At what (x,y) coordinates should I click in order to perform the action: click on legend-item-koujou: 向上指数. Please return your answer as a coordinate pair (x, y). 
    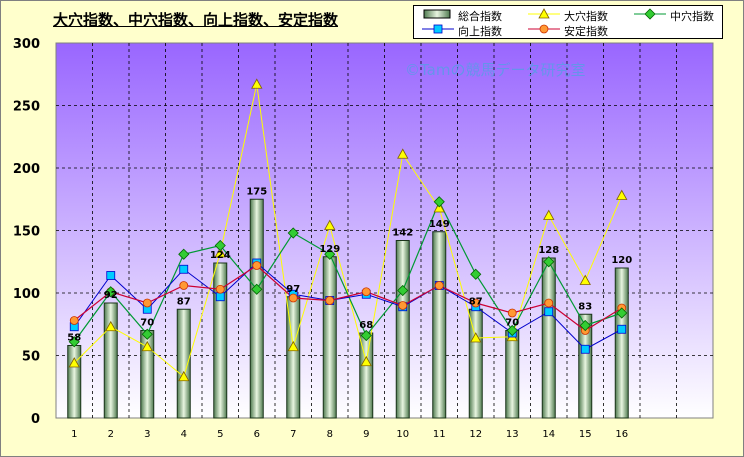
    Looking at the image, I should click on (470, 30).